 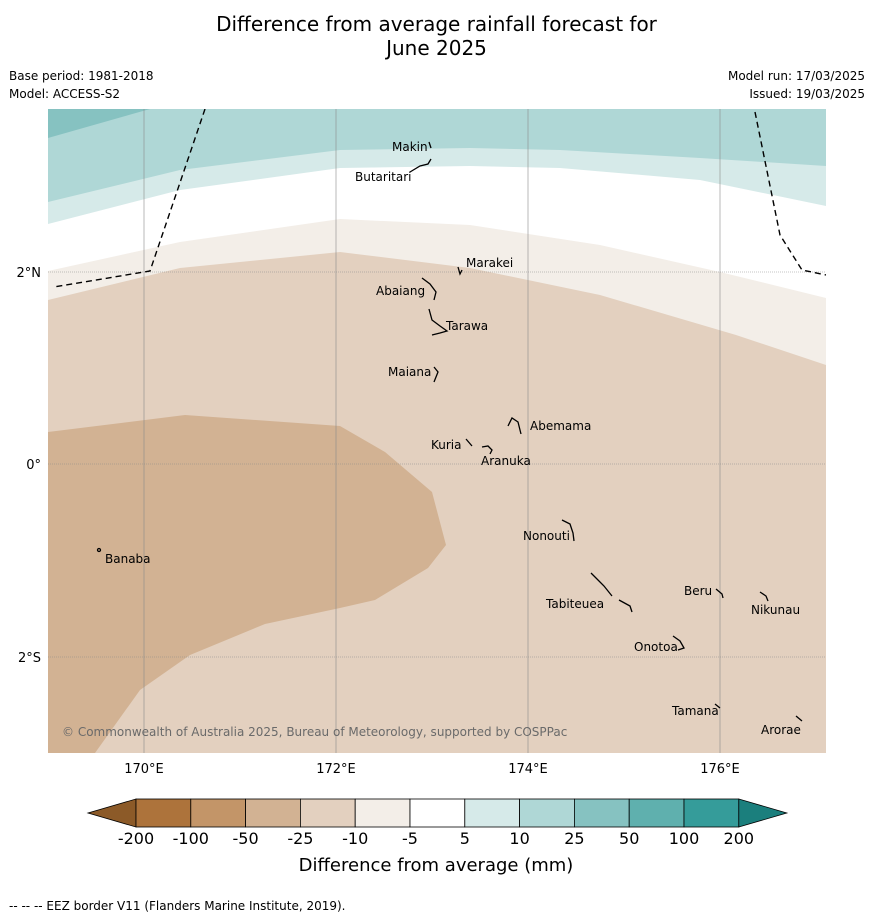 I want to click on label-banaba: Banaba, so click(x=128, y=559).